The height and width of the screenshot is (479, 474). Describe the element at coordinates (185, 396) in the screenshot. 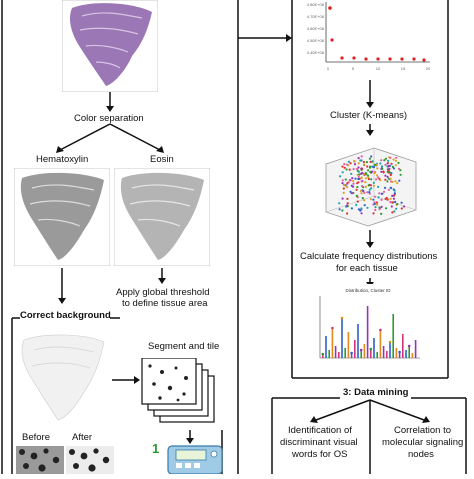

I see `tile-stack` at that location.